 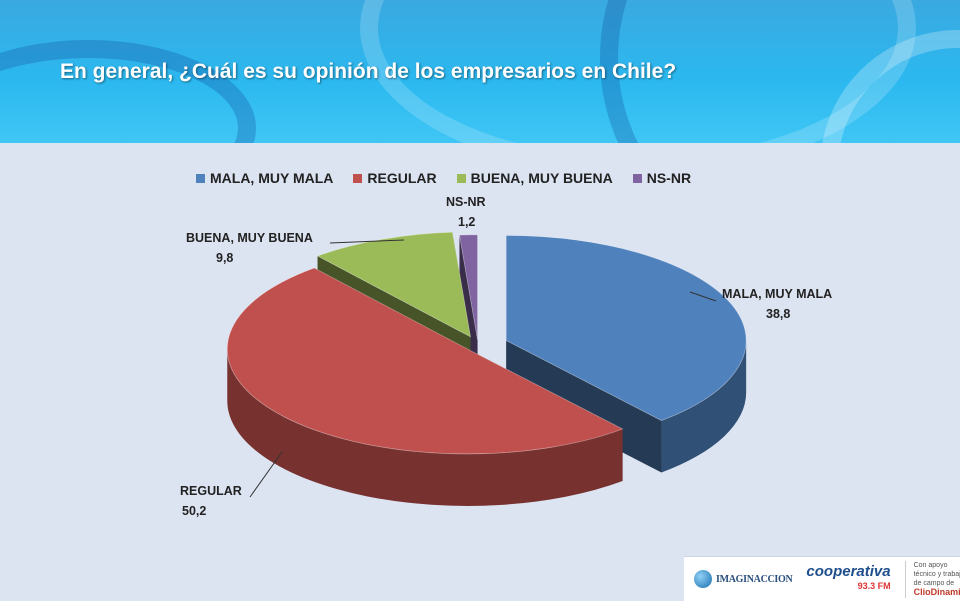 I want to click on data-label-category: BUENA, MUY BUENA, so click(x=249, y=238).